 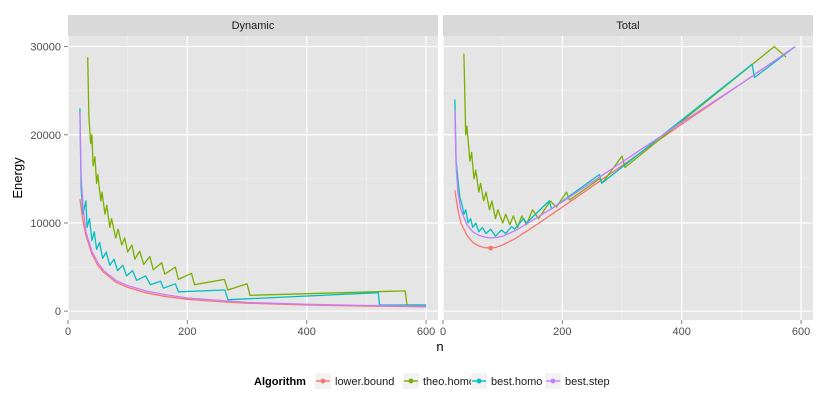 I want to click on y-tick-label: 0, so click(x=58, y=312).